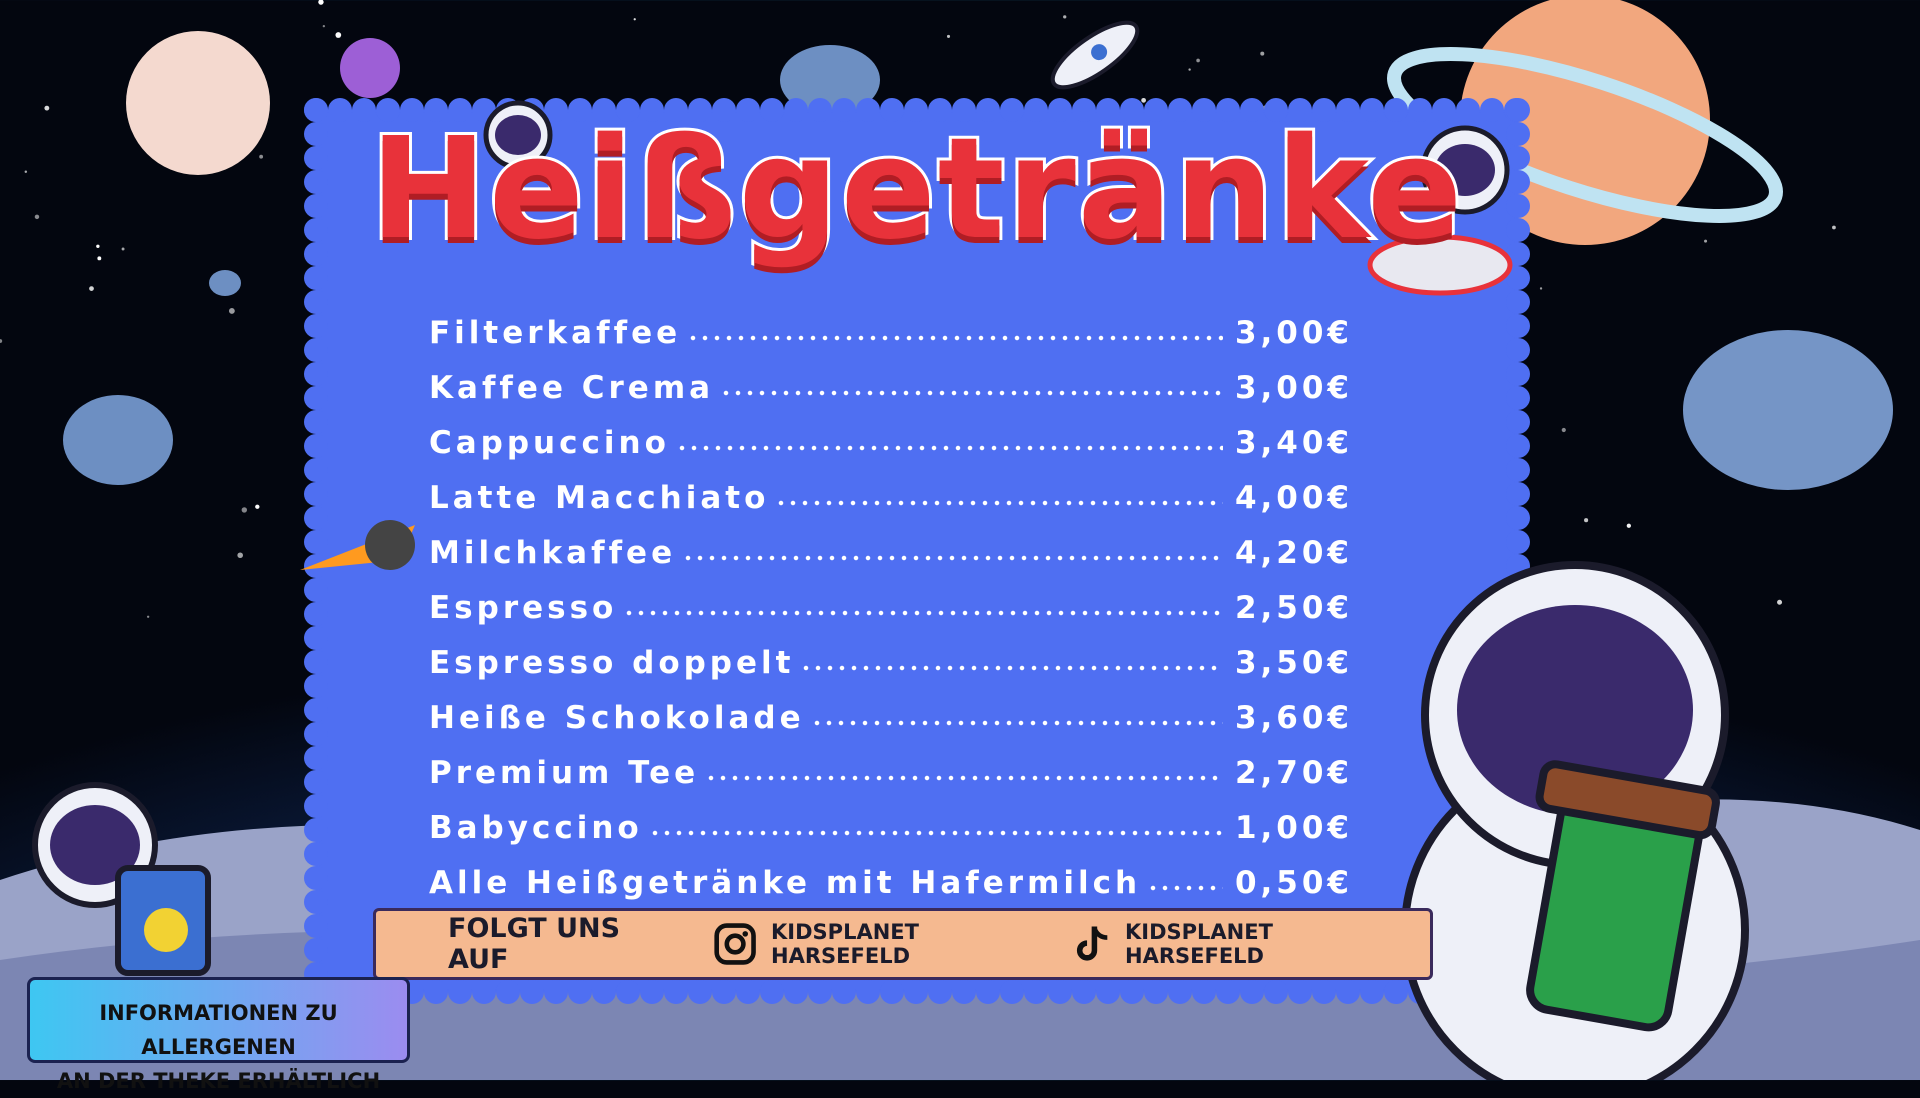  Describe the element at coordinates (218, 1030) in the screenshot. I see `notice-line: INFORMATIONEN ZU ALLERGENEN` at that location.